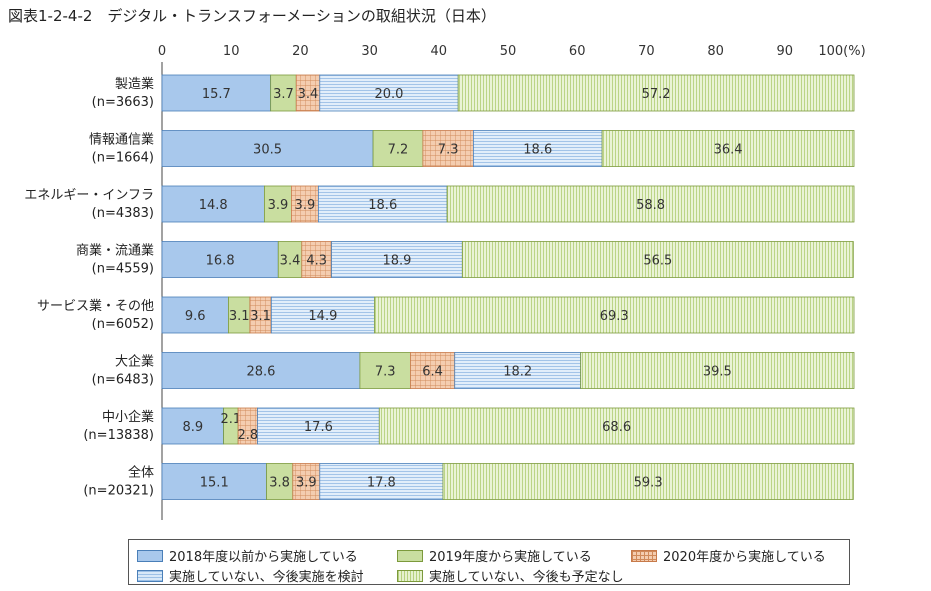 This screenshot has width=931, height=591. What do you see at coordinates (381, 483) in the screenshot?
I see `data-label: 17.8` at bounding box center [381, 483].